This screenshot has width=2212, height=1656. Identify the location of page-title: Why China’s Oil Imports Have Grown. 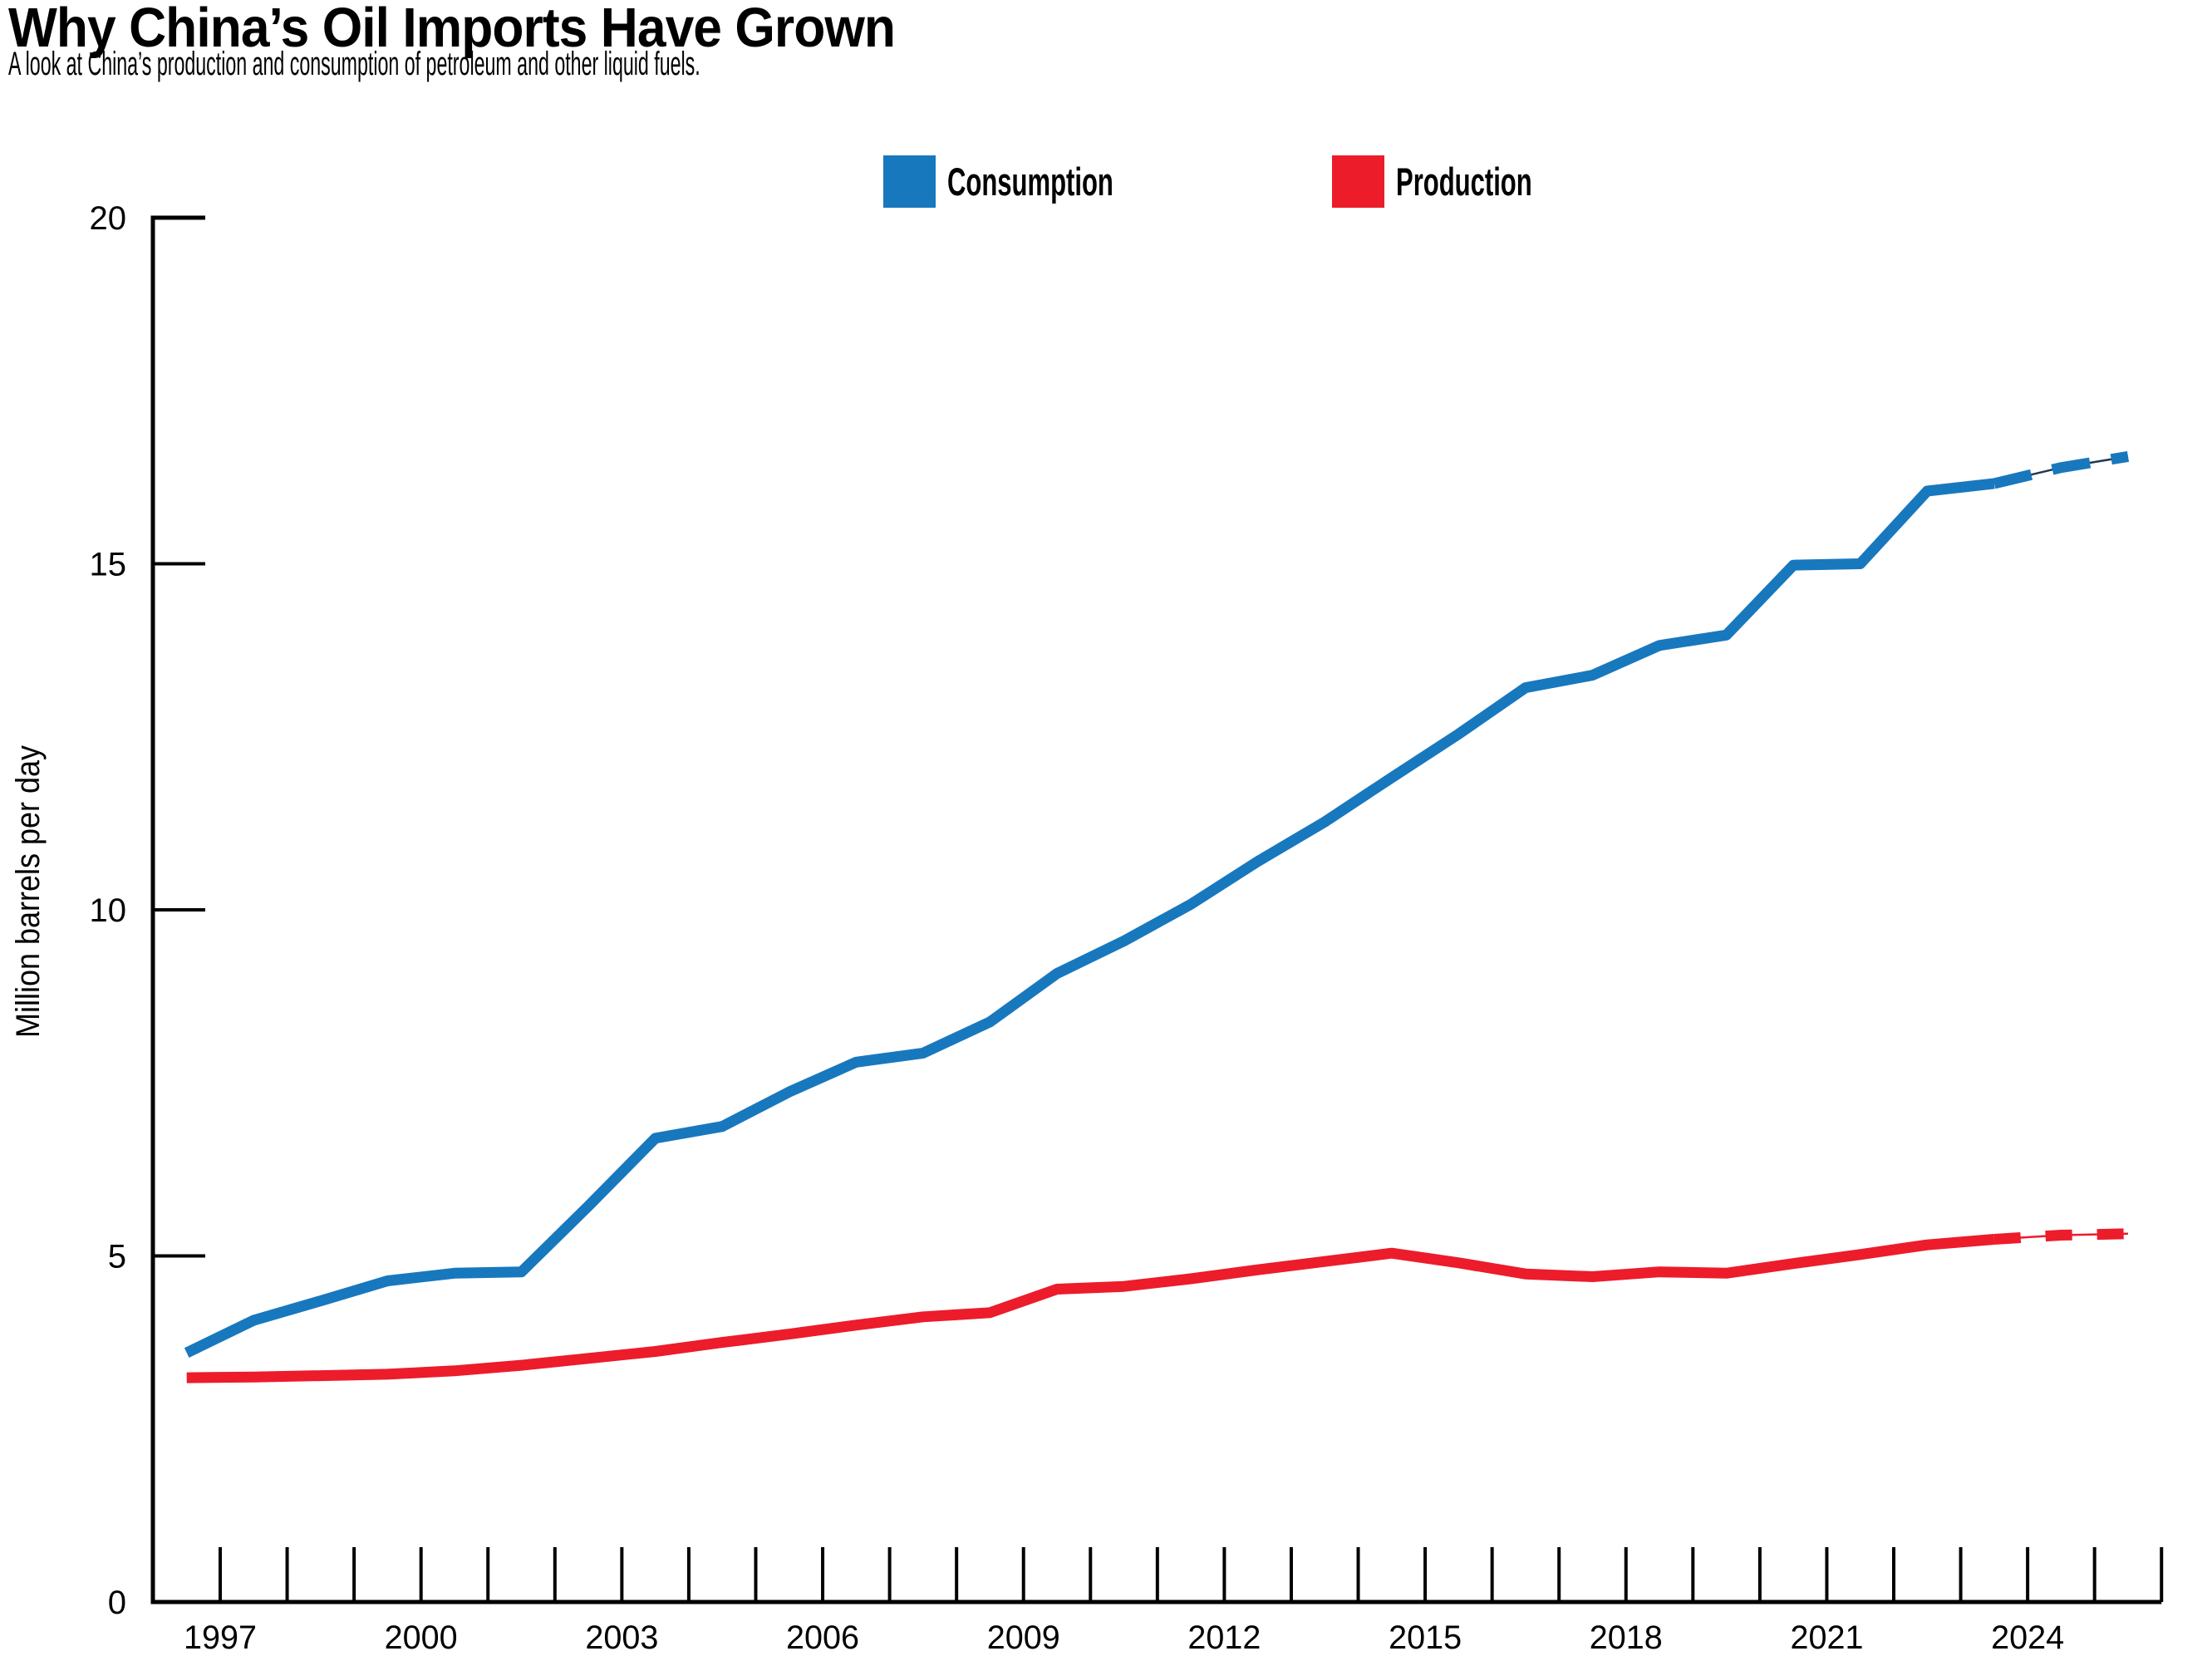
(452, 29).